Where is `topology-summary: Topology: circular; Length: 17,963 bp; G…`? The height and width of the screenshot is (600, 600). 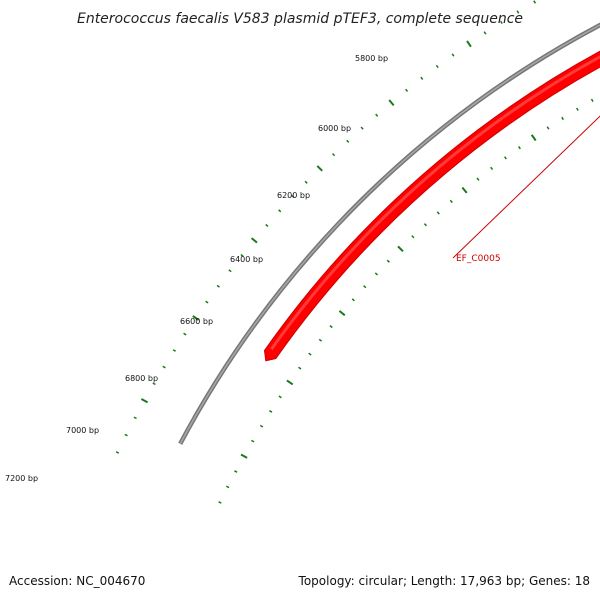
topology-summary: Topology: circular; Length: 17,963 bp; G… is located at coordinates (444, 581).